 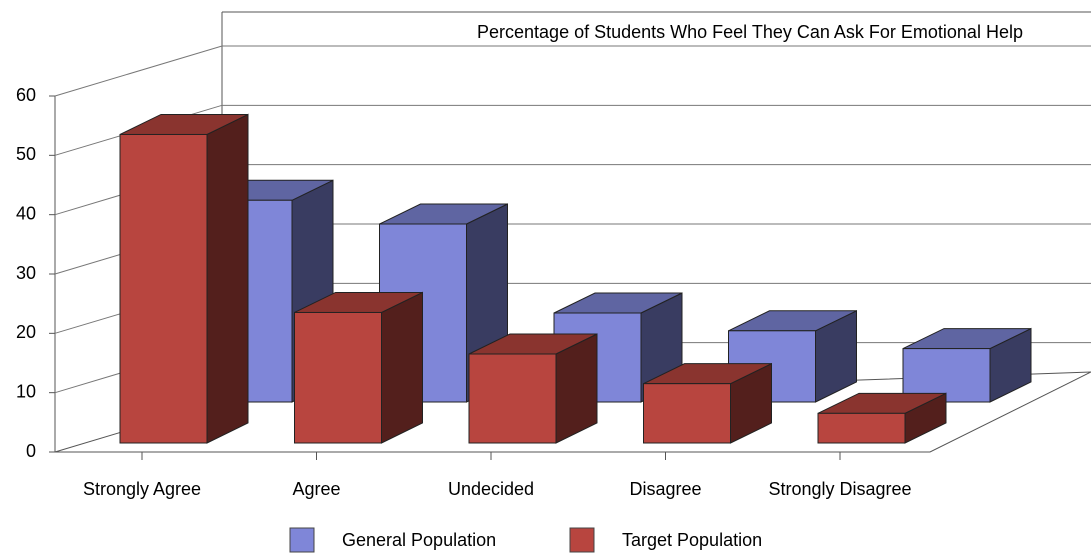 I want to click on legend-label: Target Population, so click(x=692, y=540).